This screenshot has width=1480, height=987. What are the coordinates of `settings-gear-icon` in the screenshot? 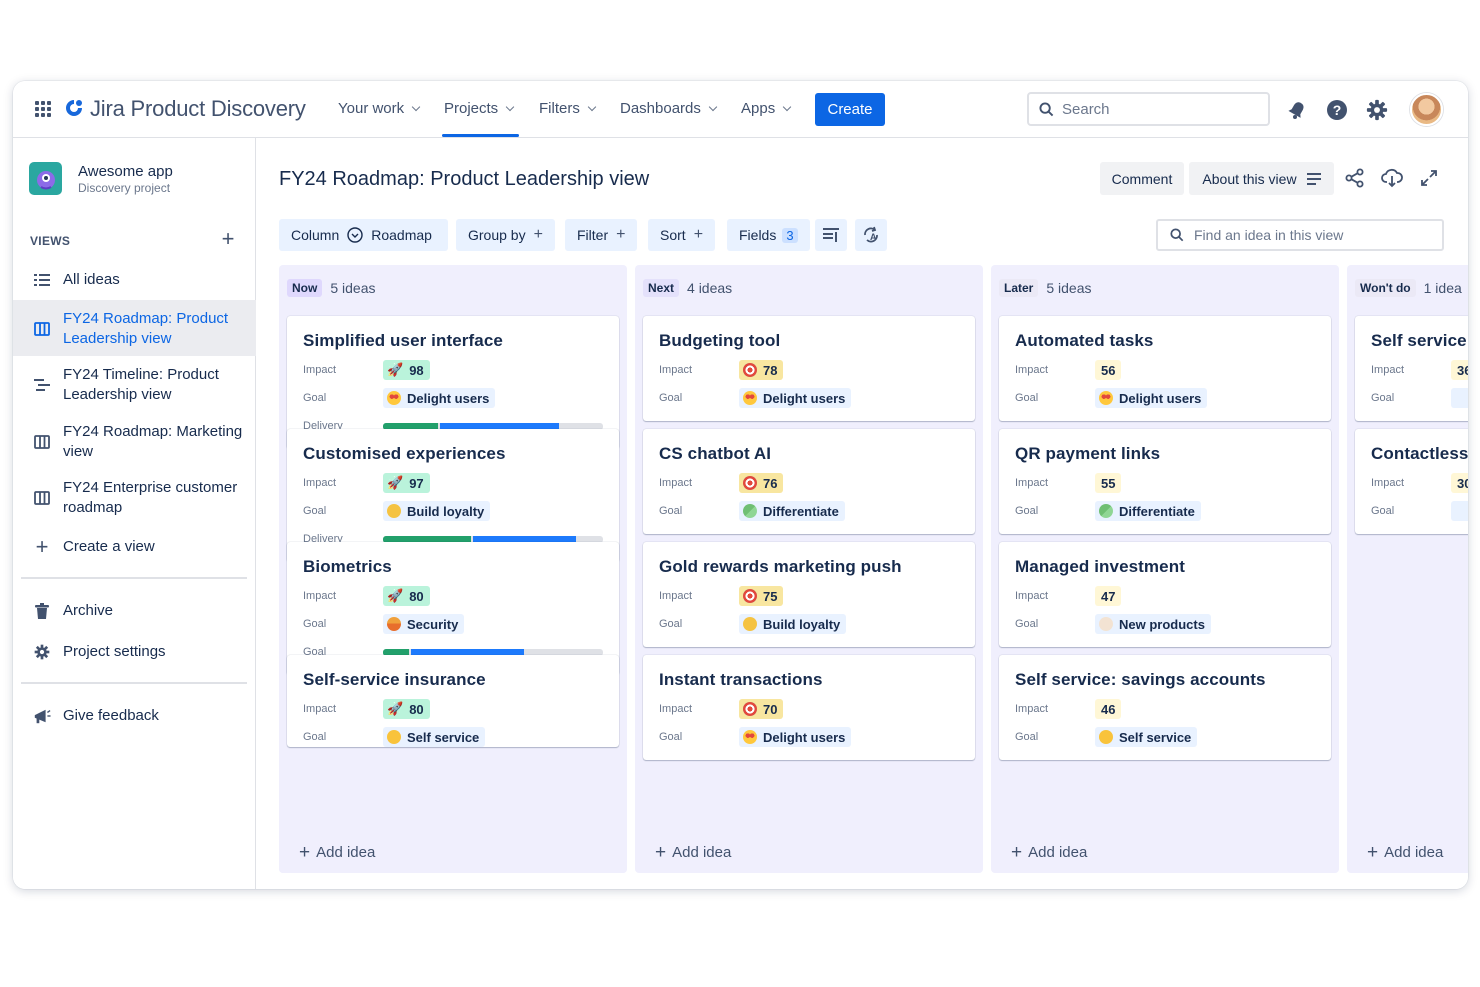 It's located at (1377, 110).